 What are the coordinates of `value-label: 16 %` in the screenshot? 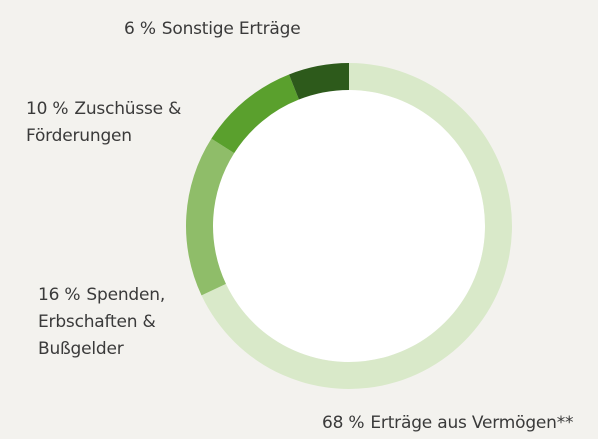 It's located at (59, 295).